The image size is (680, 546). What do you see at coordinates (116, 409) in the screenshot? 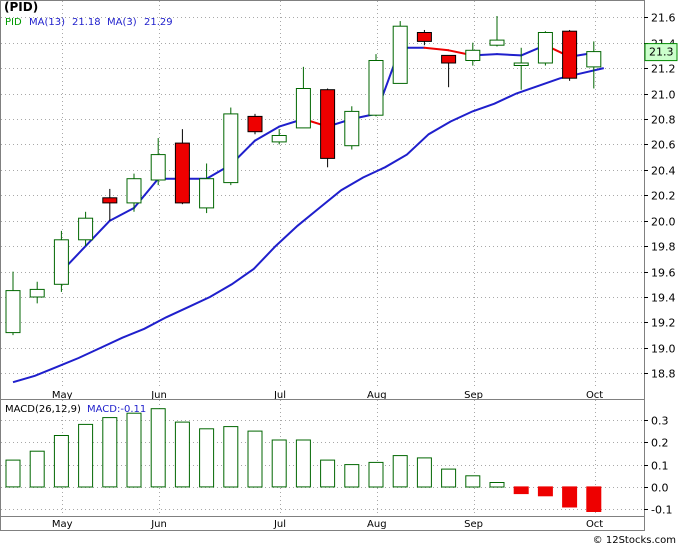
I see `macd-legend-value: MACD:-0.11` at bounding box center [116, 409].